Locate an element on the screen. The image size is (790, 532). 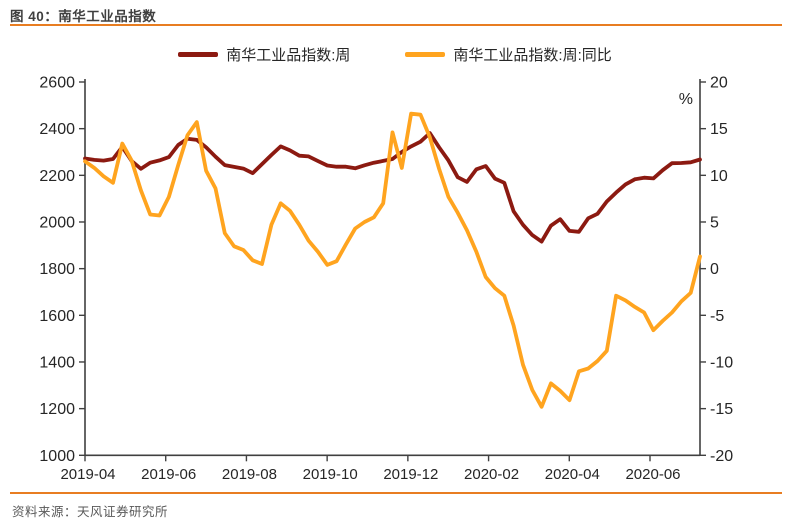
x-axis-tick-label: 2019-04 is located at coordinates (87, 474).